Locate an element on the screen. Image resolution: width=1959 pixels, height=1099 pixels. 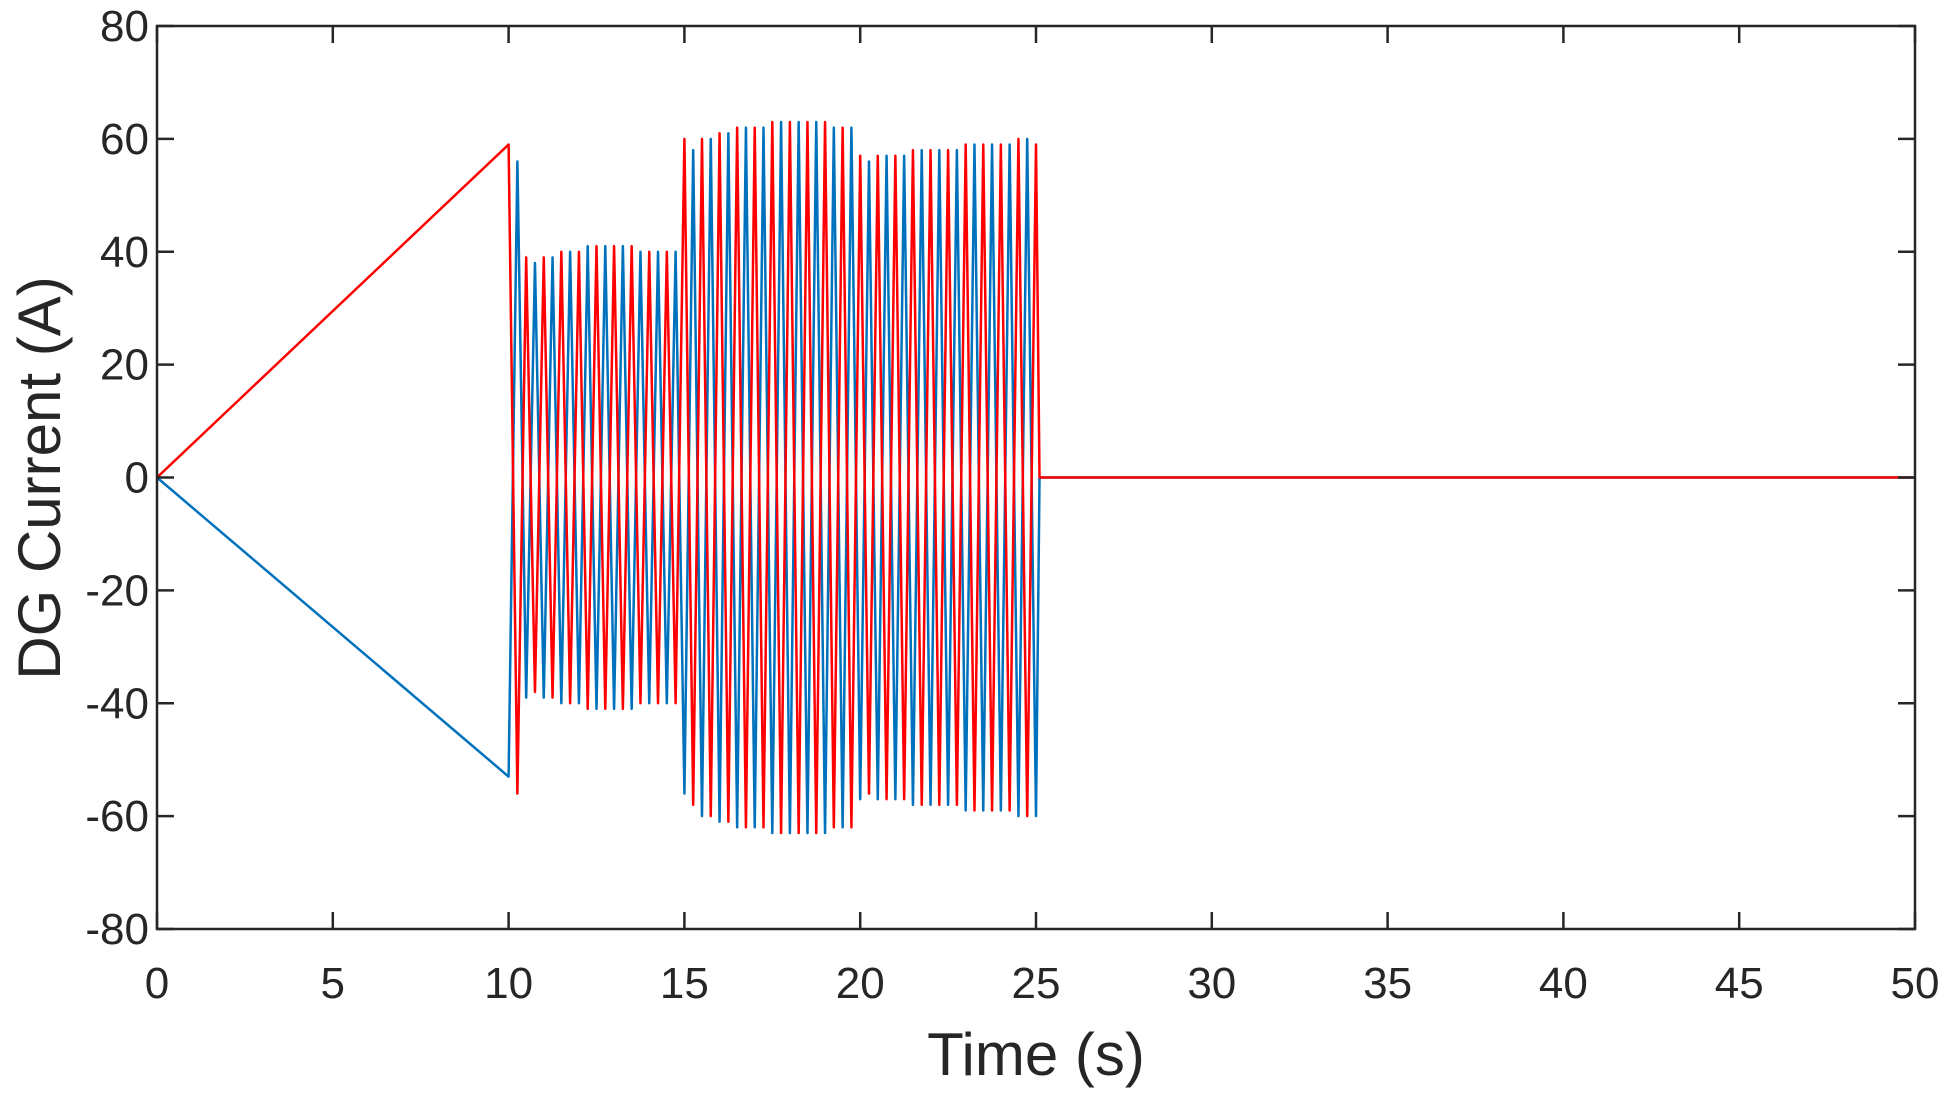
x-tick-label: 15 is located at coordinates (684, 983).